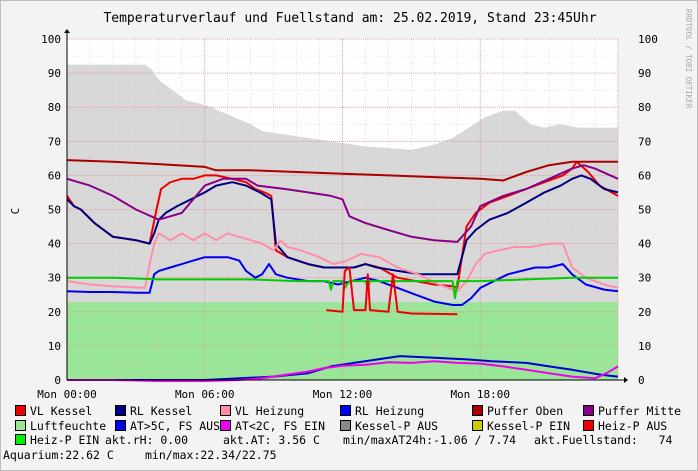 This screenshot has height=471, width=698. Describe the element at coordinates (61, 411) in the screenshot. I see `legend-label: VL Kessel` at that location.